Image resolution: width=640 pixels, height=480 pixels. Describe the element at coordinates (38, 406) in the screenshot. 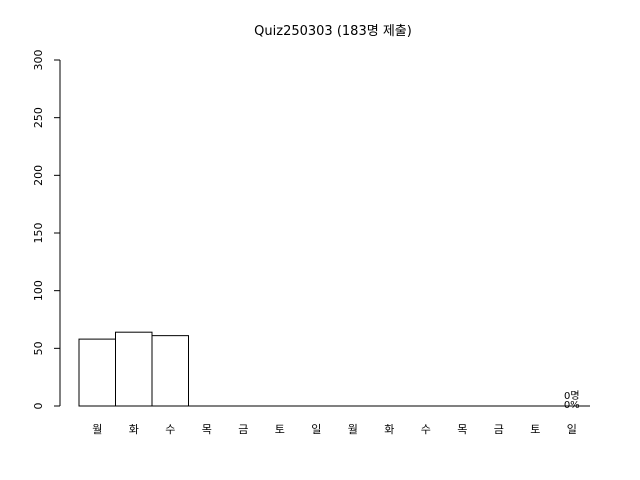

I see `y-tick-label: 0` at that location.